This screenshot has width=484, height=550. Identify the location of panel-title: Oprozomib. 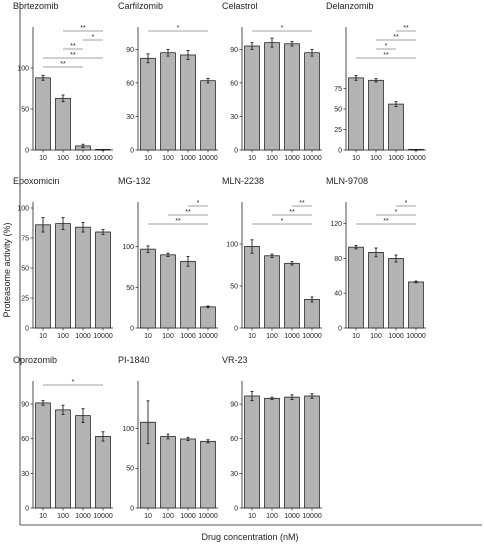
(35, 360).